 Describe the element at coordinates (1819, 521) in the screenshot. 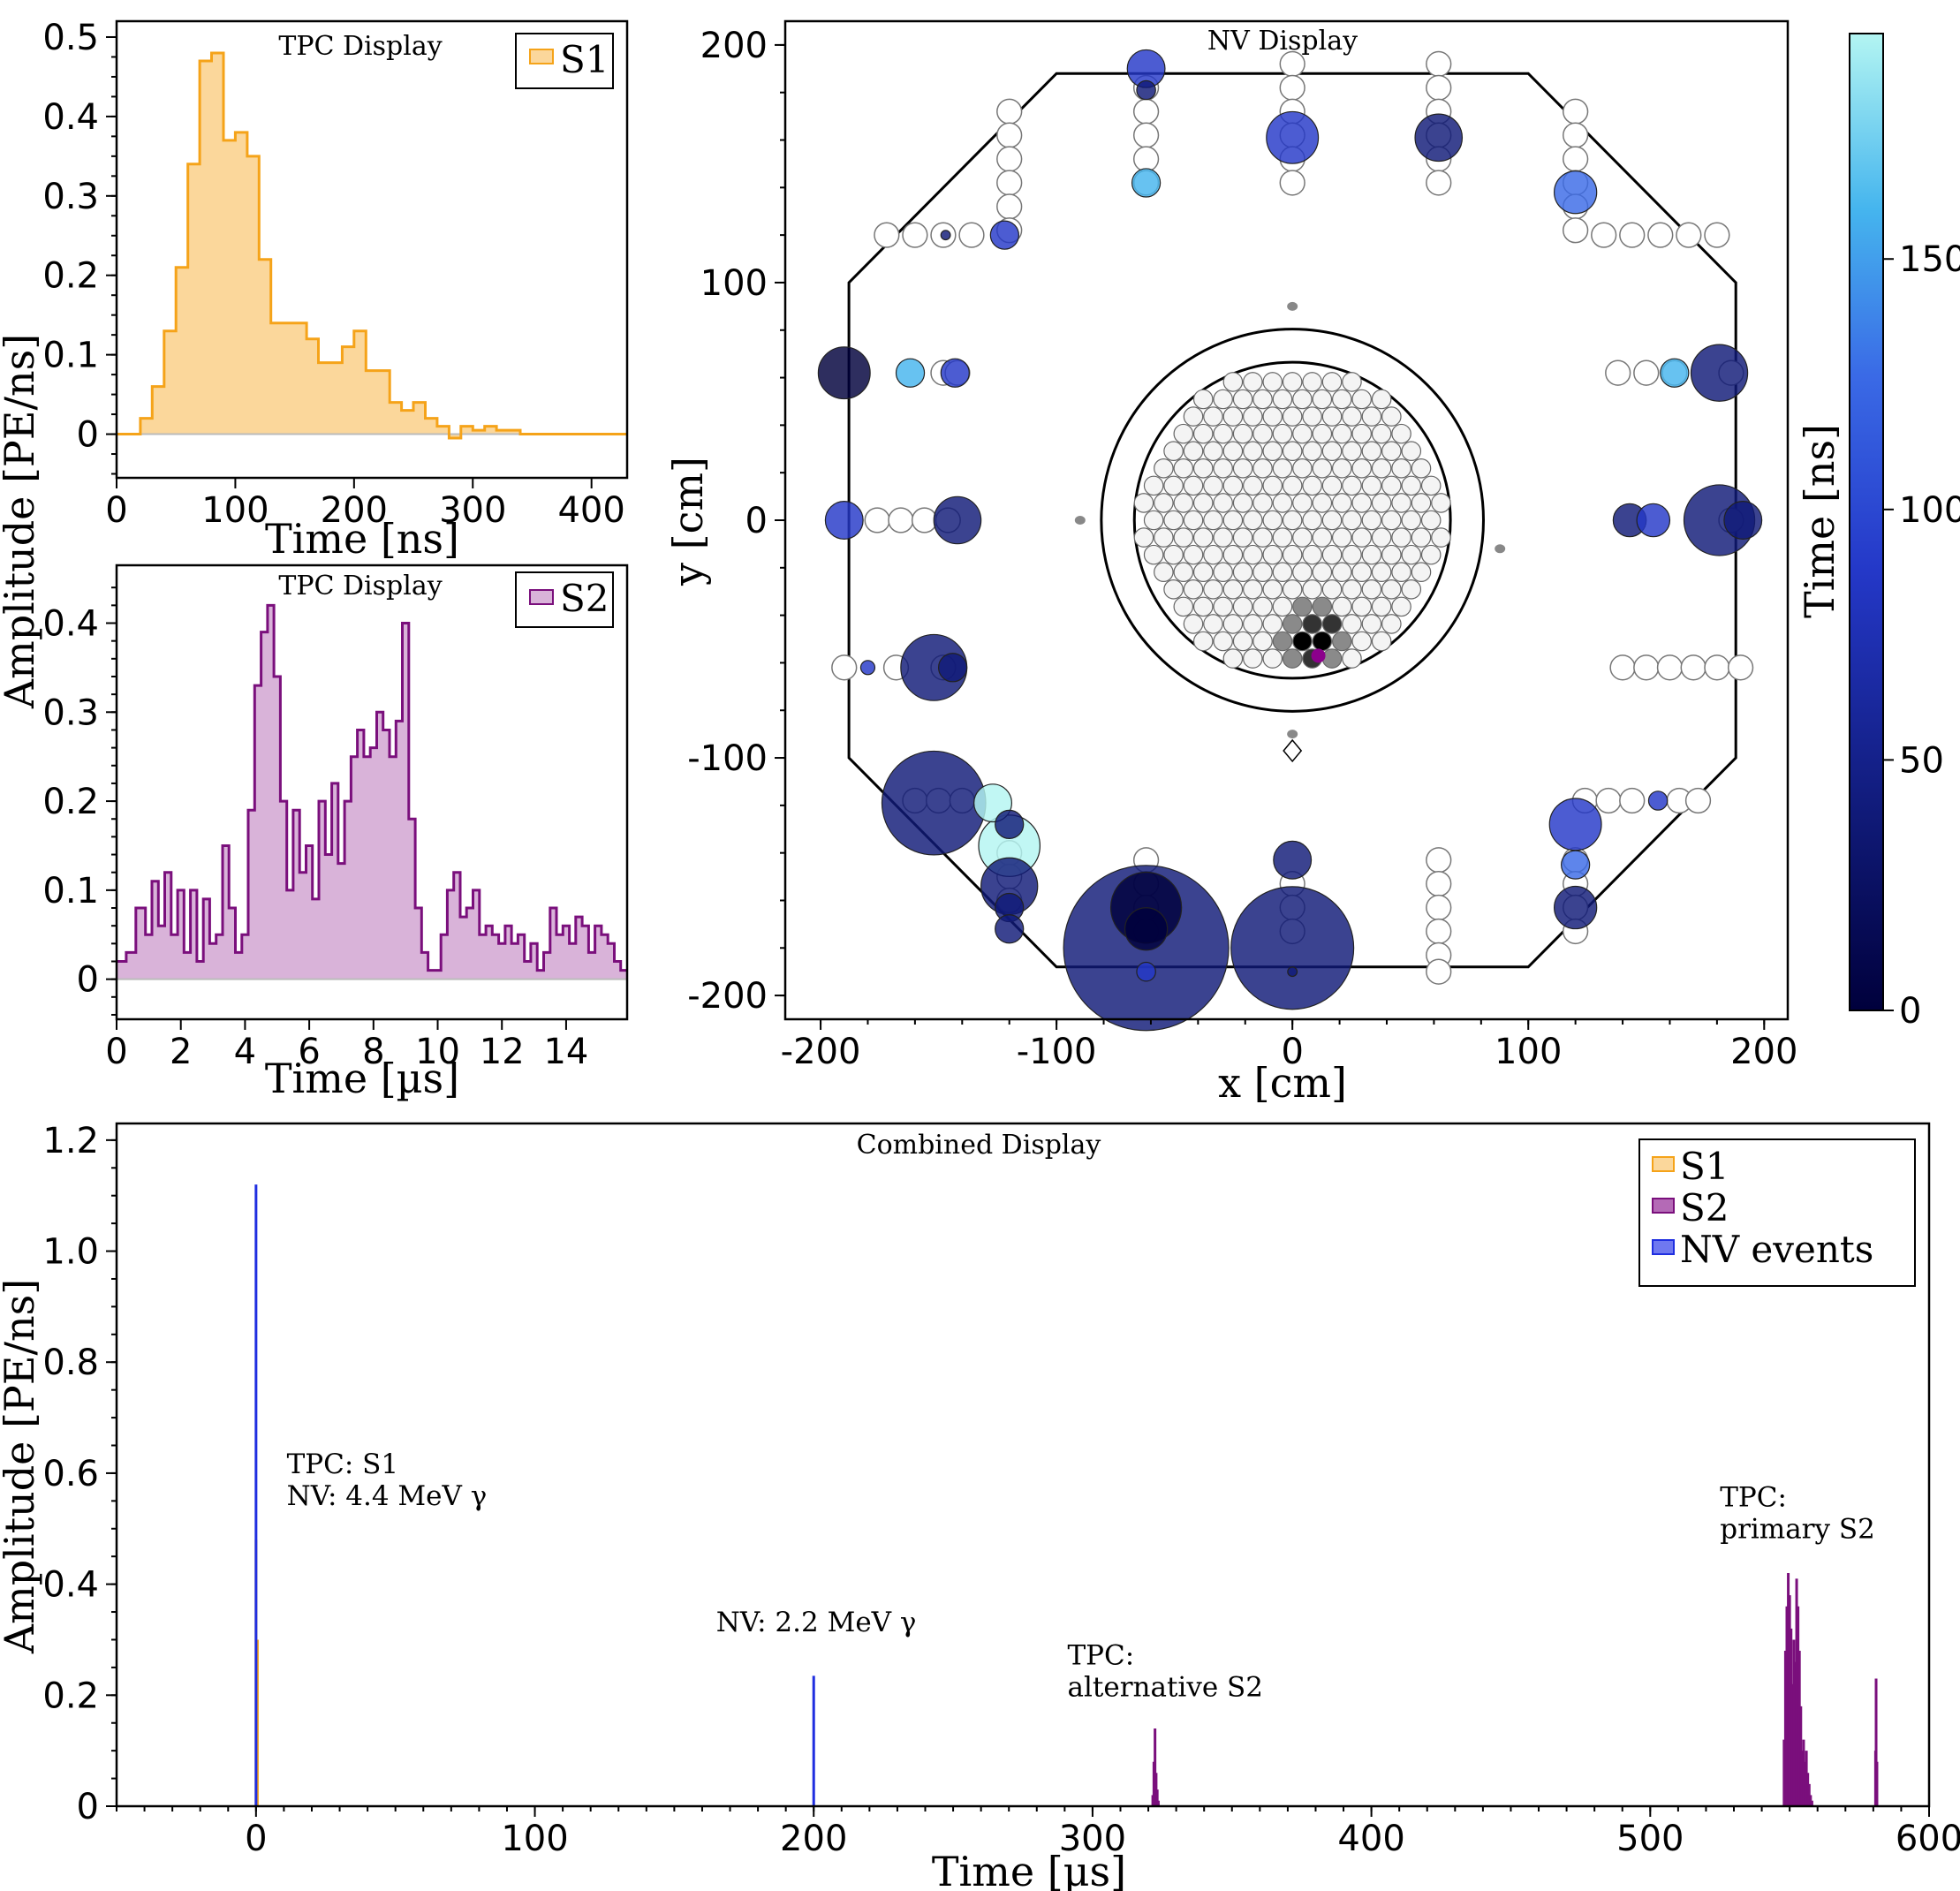

I see `colorbar-label: Time [ns]` at that location.